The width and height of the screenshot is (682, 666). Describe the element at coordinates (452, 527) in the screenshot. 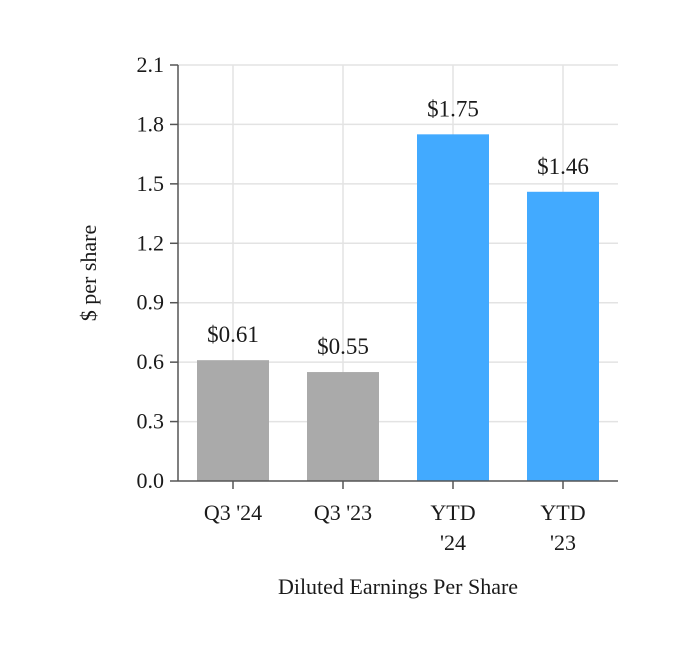

I see `x-category-label: YTD '24` at that location.